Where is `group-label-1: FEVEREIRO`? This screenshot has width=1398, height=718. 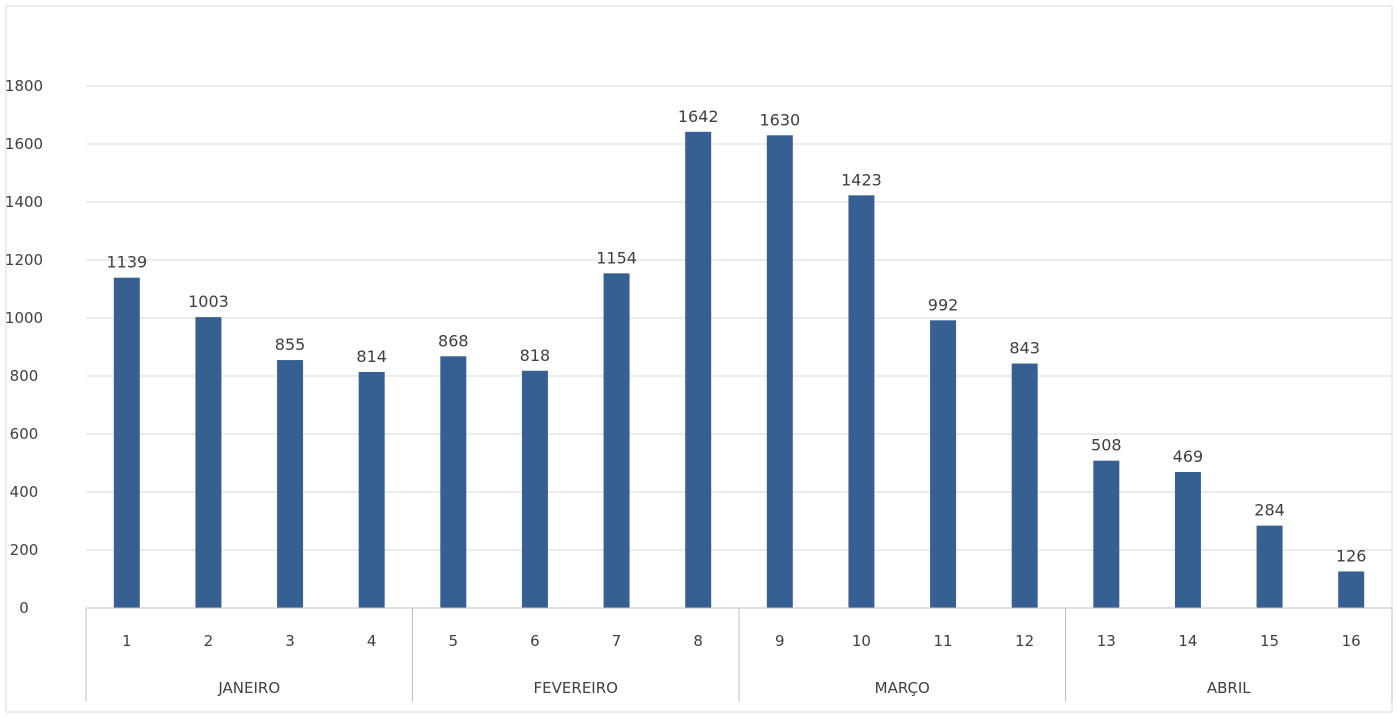 group-label-1: FEVEREIRO is located at coordinates (576, 688).